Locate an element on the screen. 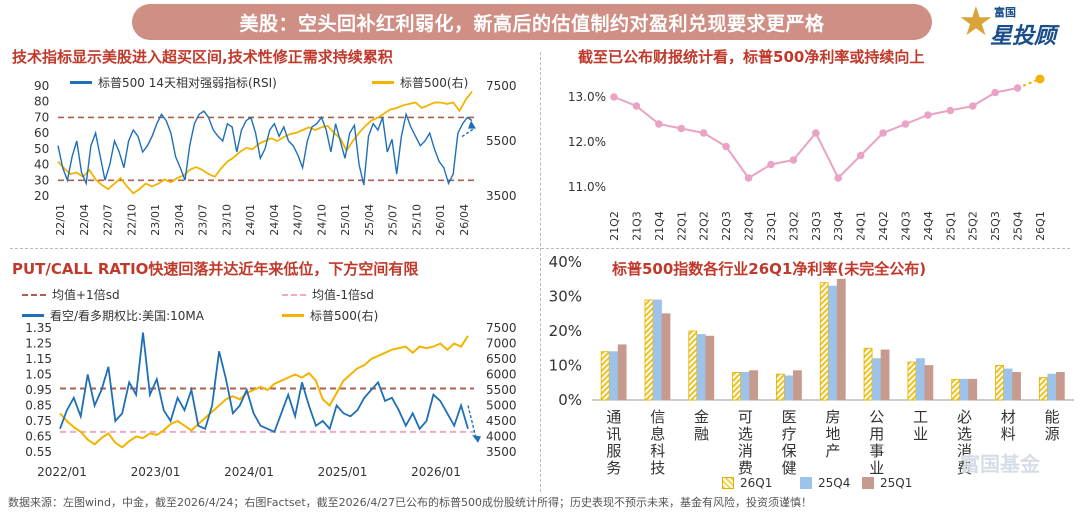 Image resolution: width=1080 pixels, height=512 pixels. sector-legend-item: 26Q1 is located at coordinates (747, 483).